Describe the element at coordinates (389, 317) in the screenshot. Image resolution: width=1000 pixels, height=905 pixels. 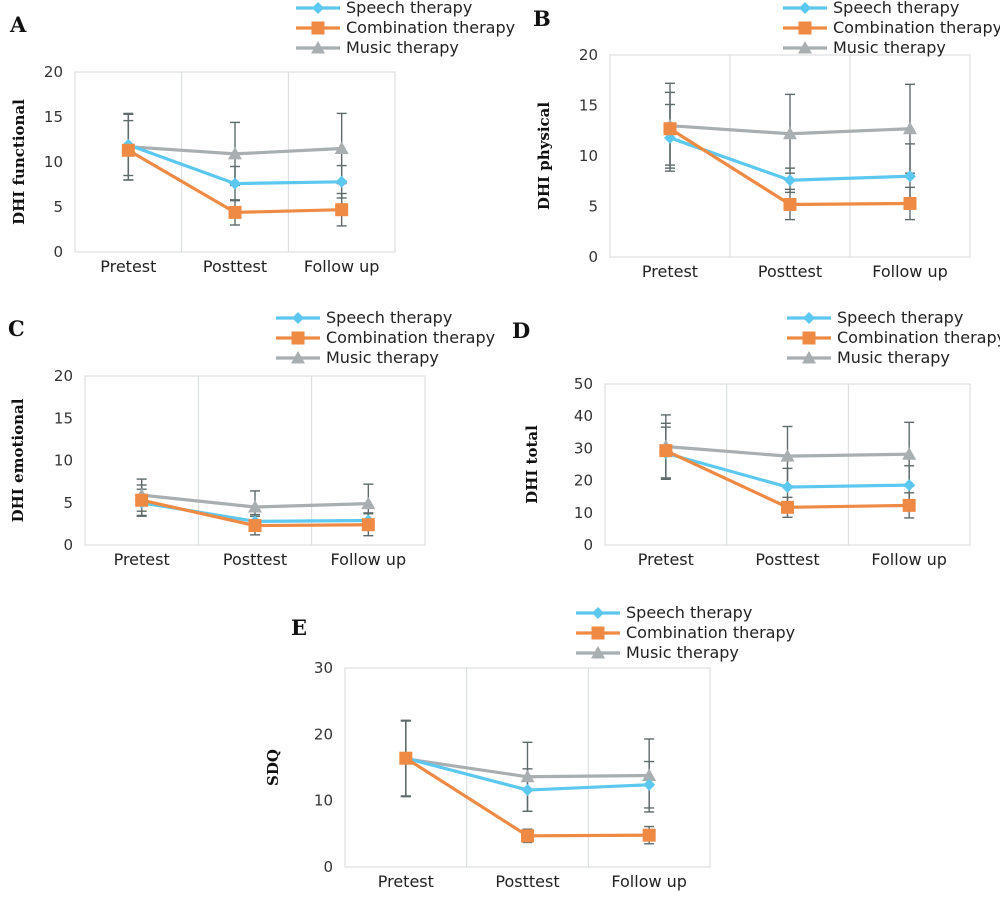
I see `legend-label: Speech therapy` at that location.